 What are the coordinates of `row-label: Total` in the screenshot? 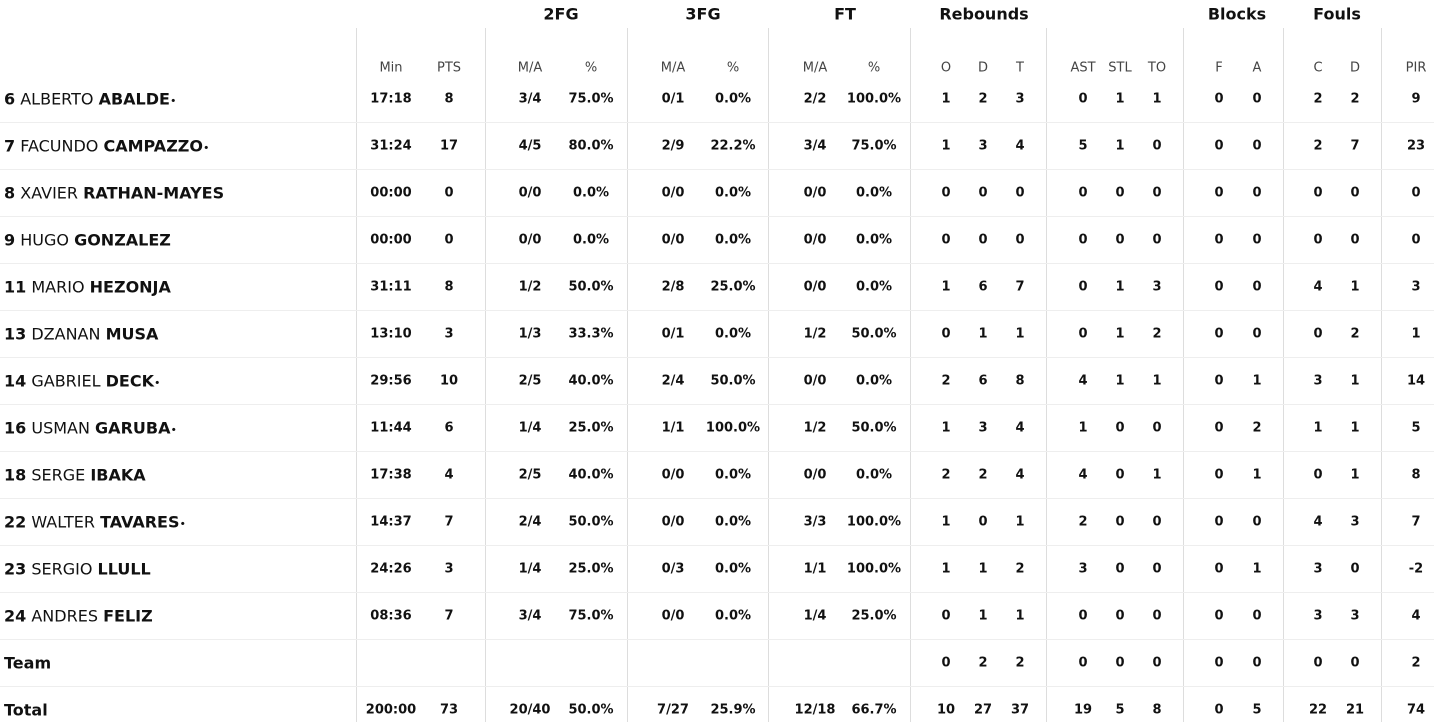 It's located at (26, 710).